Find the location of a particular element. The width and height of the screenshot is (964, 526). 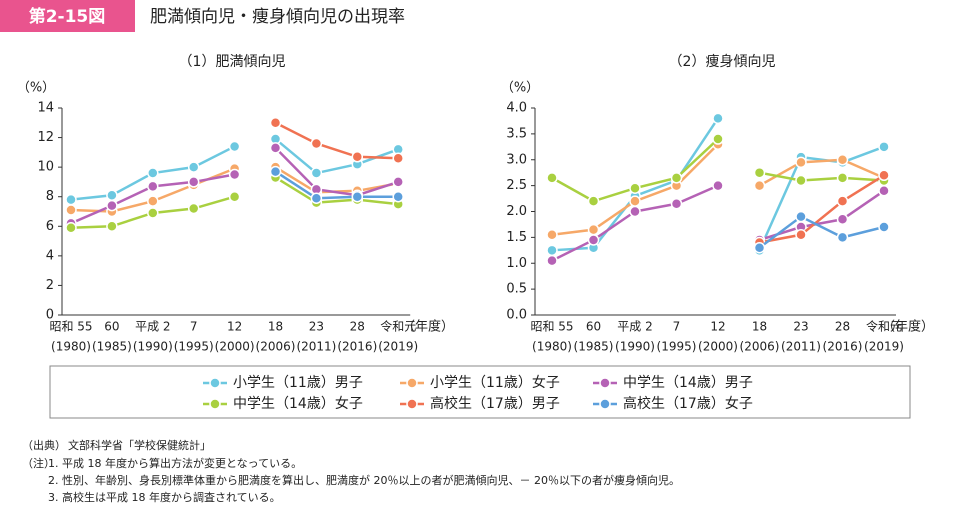

x-tick-label: 7 is located at coordinates (677, 327).